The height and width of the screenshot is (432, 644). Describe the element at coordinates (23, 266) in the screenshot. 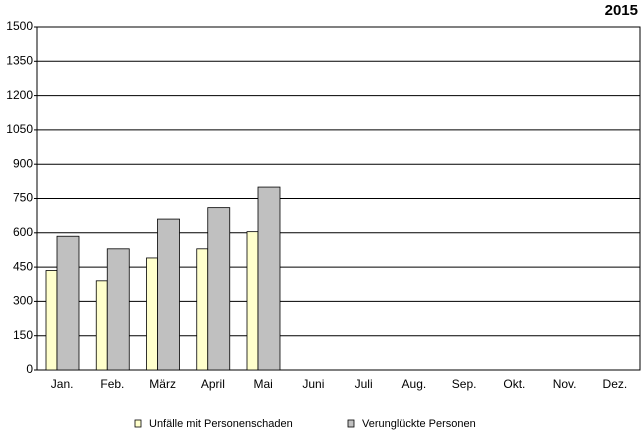

I see `y-tick-label: 450` at that location.